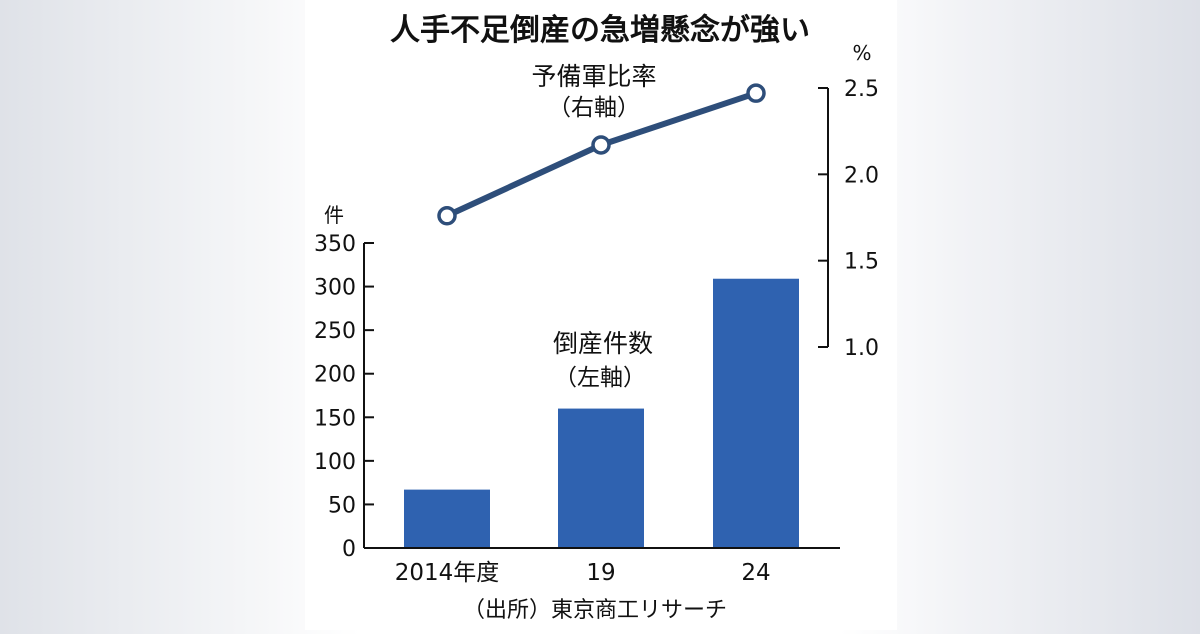  What do you see at coordinates (335, 288) in the screenshot?
I see `left-axis-tick-label: 300` at bounding box center [335, 288].